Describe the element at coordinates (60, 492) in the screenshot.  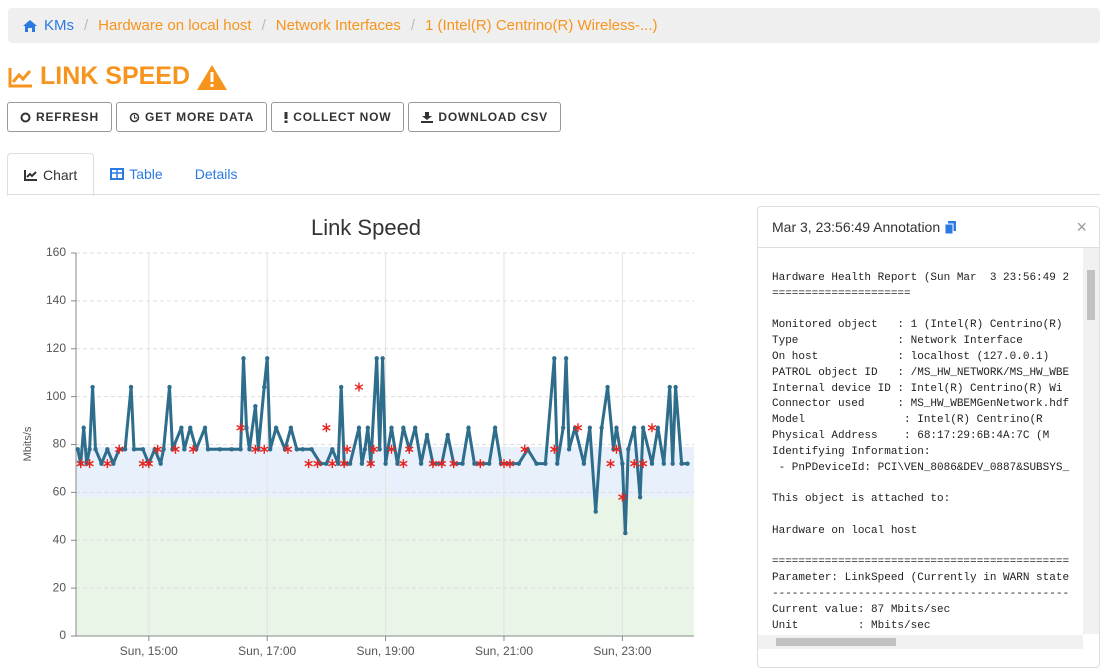
I see `y-tick-label: 60` at that location.